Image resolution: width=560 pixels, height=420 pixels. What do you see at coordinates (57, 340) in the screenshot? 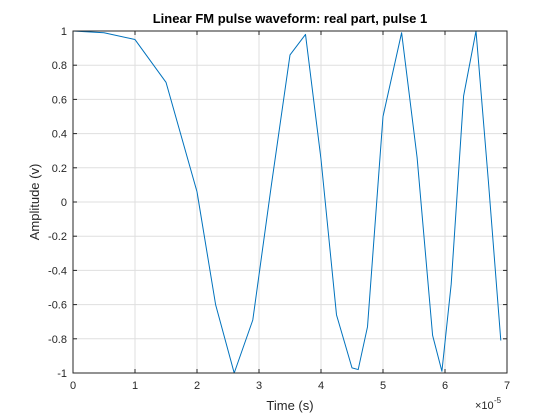
I see `y-tick-label: -0.8` at bounding box center [57, 340].